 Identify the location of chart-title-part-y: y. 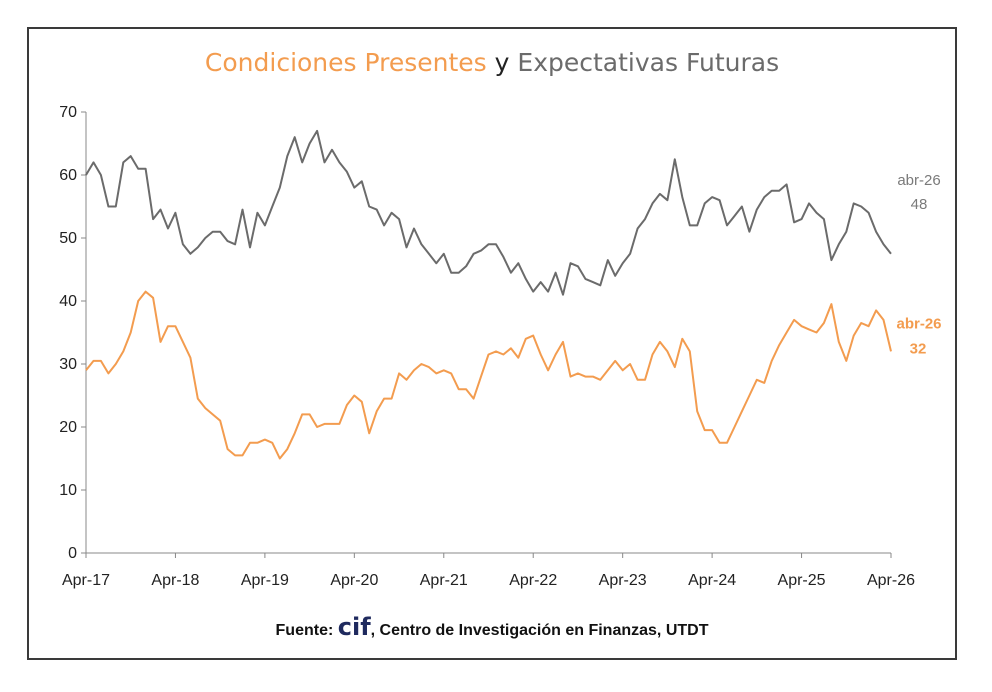
(502, 62).